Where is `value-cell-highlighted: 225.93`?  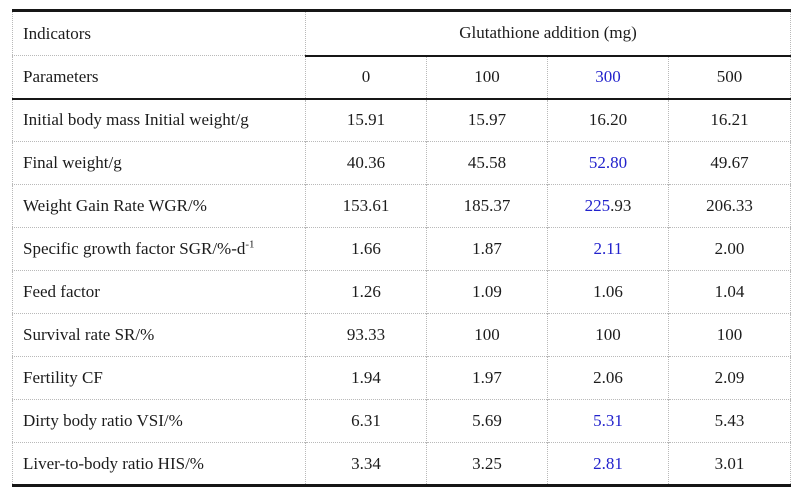 value-cell-highlighted: 225.93 is located at coordinates (608, 206).